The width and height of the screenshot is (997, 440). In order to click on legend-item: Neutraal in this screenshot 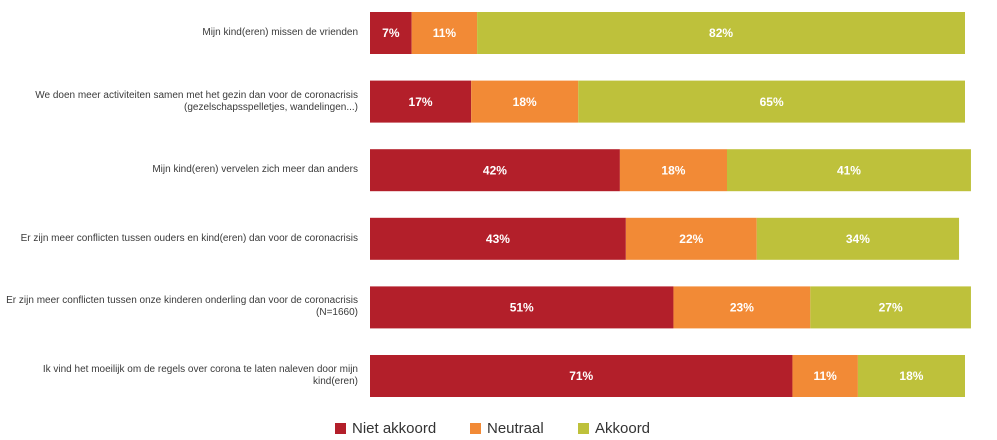, I will do `click(507, 428)`.